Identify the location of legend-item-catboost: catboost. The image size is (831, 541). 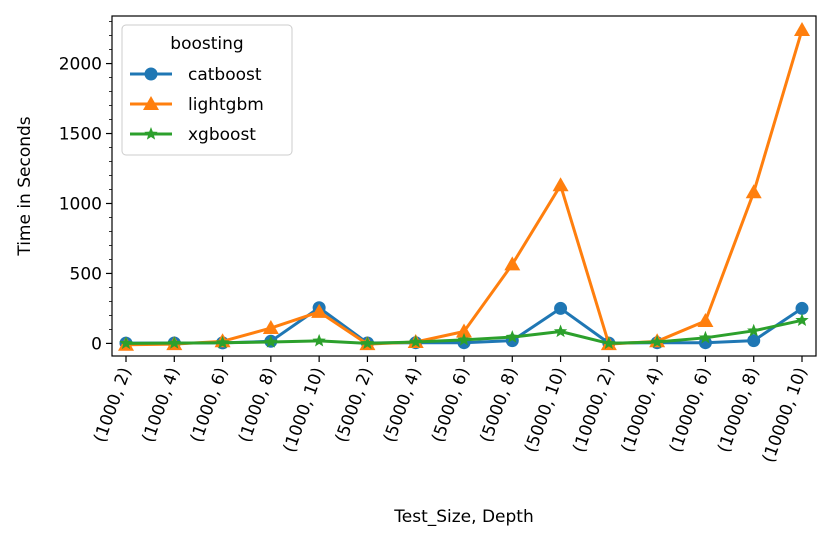
(196, 75).